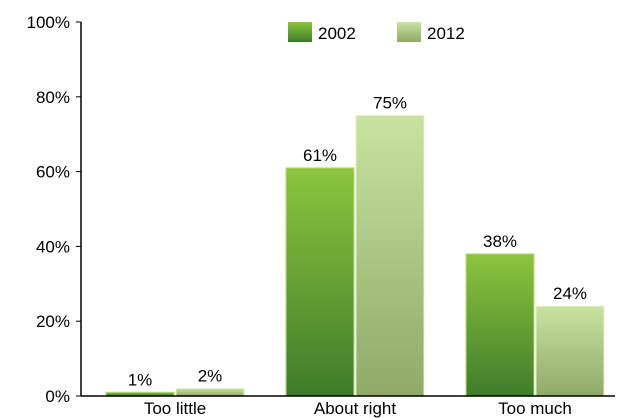  What do you see at coordinates (320, 282) in the screenshot?
I see `bar-2002-about-right` at bounding box center [320, 282].